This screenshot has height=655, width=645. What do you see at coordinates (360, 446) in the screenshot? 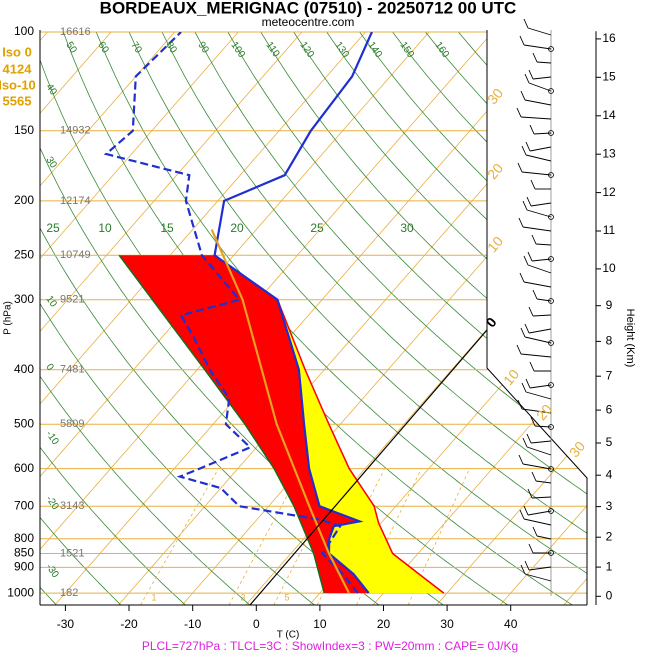
I see `area` at bounding box center [360, 446].